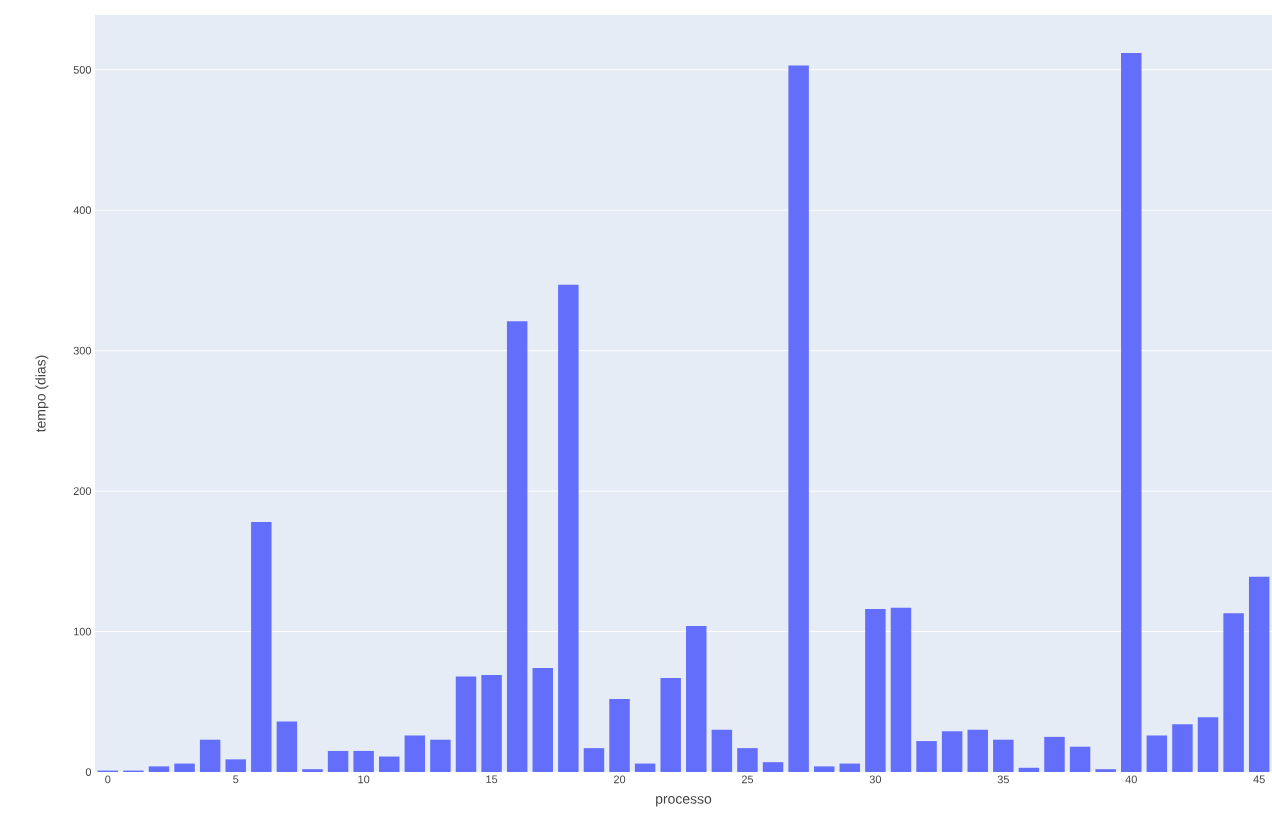 This screenshot has height=831, width=1272. Describe the element at coordinates (82, 69) in the screenshot. I see `y-tick-label: 500` at that location.